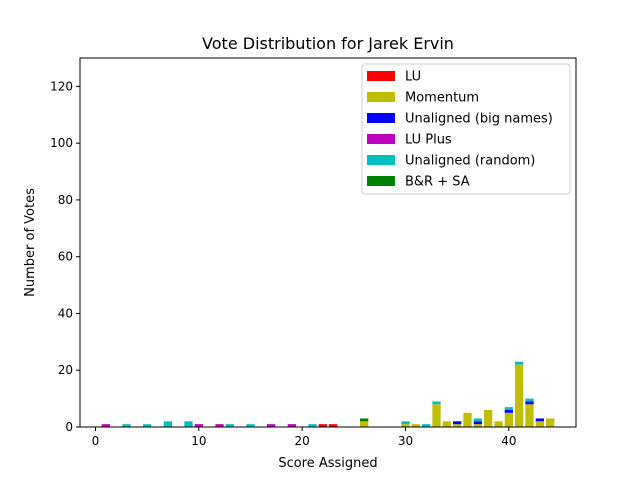 The image size is (640, 480). What do you see at coordinates (381, 139) in the screenshot?
I see `legend-swatch-lu-plus` at bounding box center [381, 139].